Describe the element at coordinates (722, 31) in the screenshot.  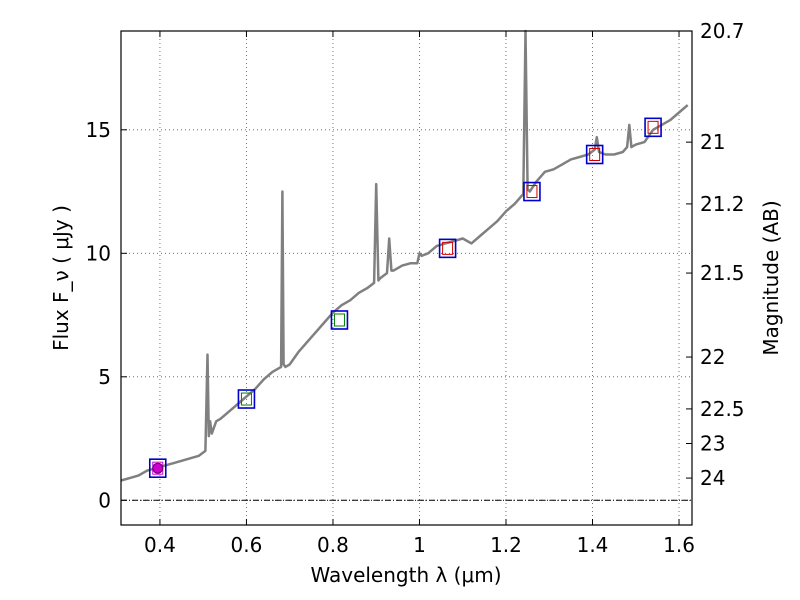
I see `magnitude-tick-label: 20.7` at that location.